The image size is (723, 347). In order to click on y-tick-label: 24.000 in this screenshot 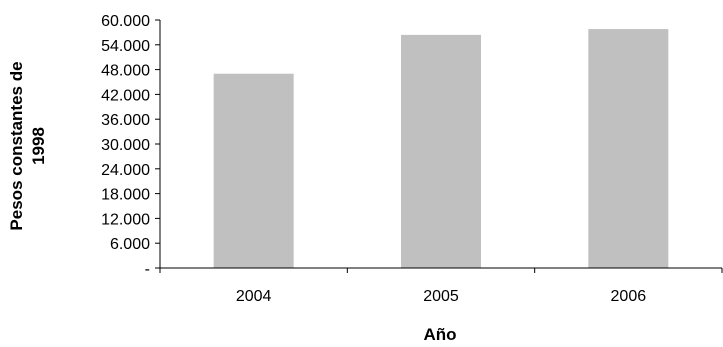, I will do `click(125, 170)`.